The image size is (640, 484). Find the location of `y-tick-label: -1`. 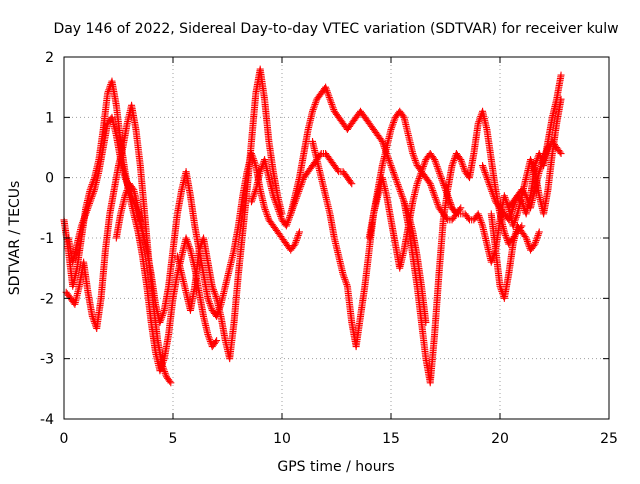

y-tick-label: -1 is located at coordinates (47, 239).